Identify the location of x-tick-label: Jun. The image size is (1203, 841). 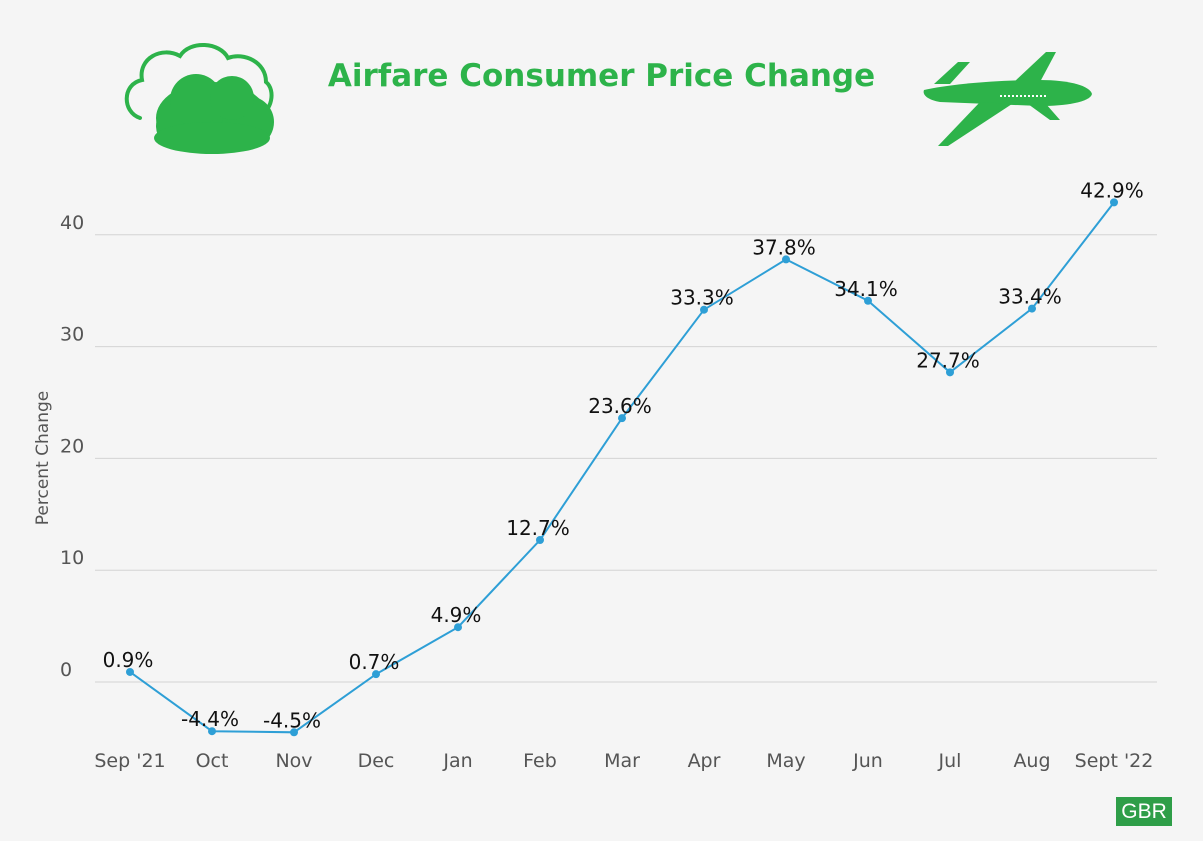
(867, 761).